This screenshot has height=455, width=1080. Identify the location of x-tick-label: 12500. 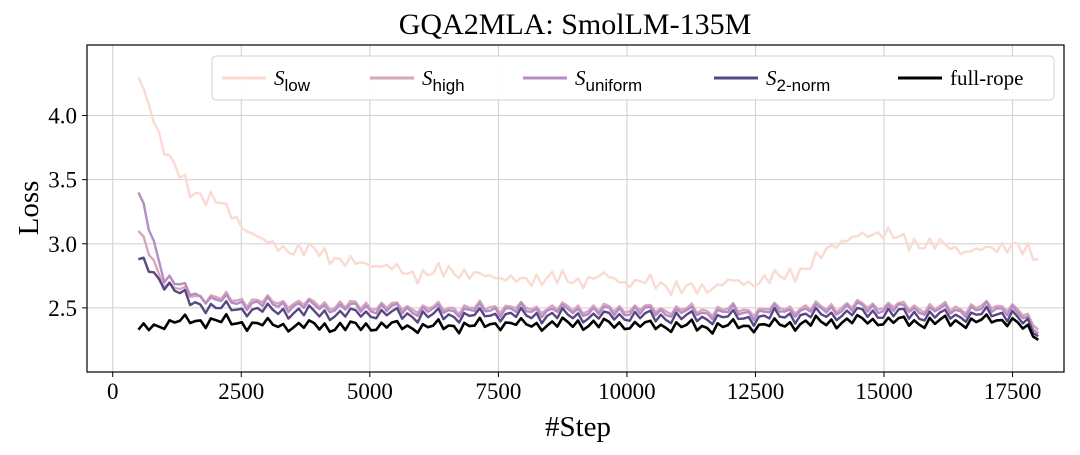
(756, 391).